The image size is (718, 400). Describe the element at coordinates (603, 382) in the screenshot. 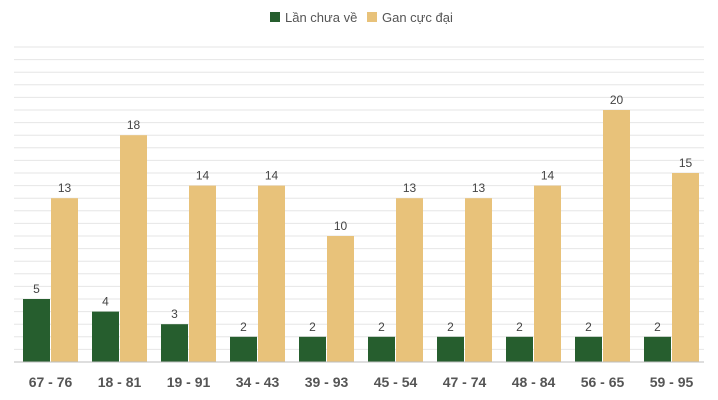

I see `x-tick-label: 56 - 65` at that location.